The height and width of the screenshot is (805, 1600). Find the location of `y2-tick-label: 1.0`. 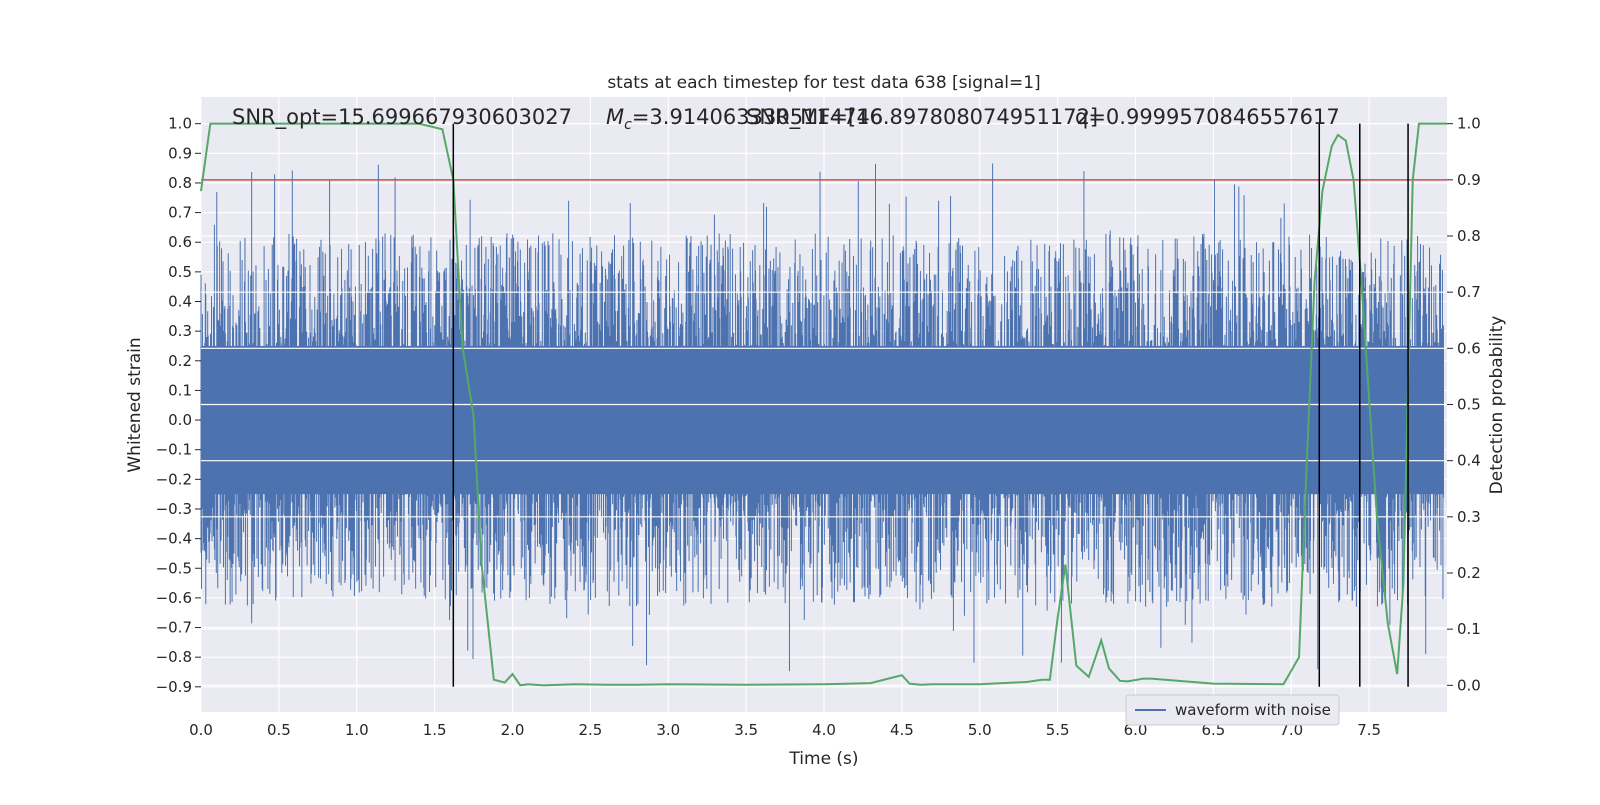

y2-tick-label: 1.0 is located at coordinates (1469, 124).